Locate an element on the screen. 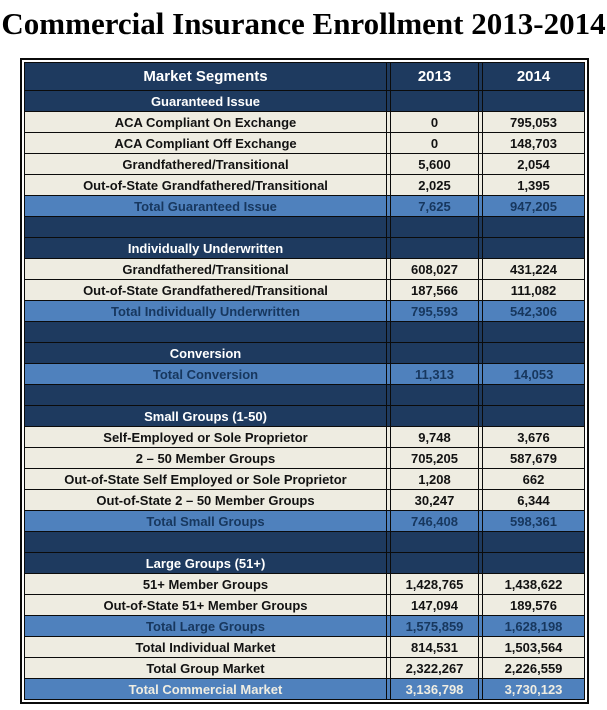  cell-market-segment: Large Groups (51+) is located at coordinates (206, 563).